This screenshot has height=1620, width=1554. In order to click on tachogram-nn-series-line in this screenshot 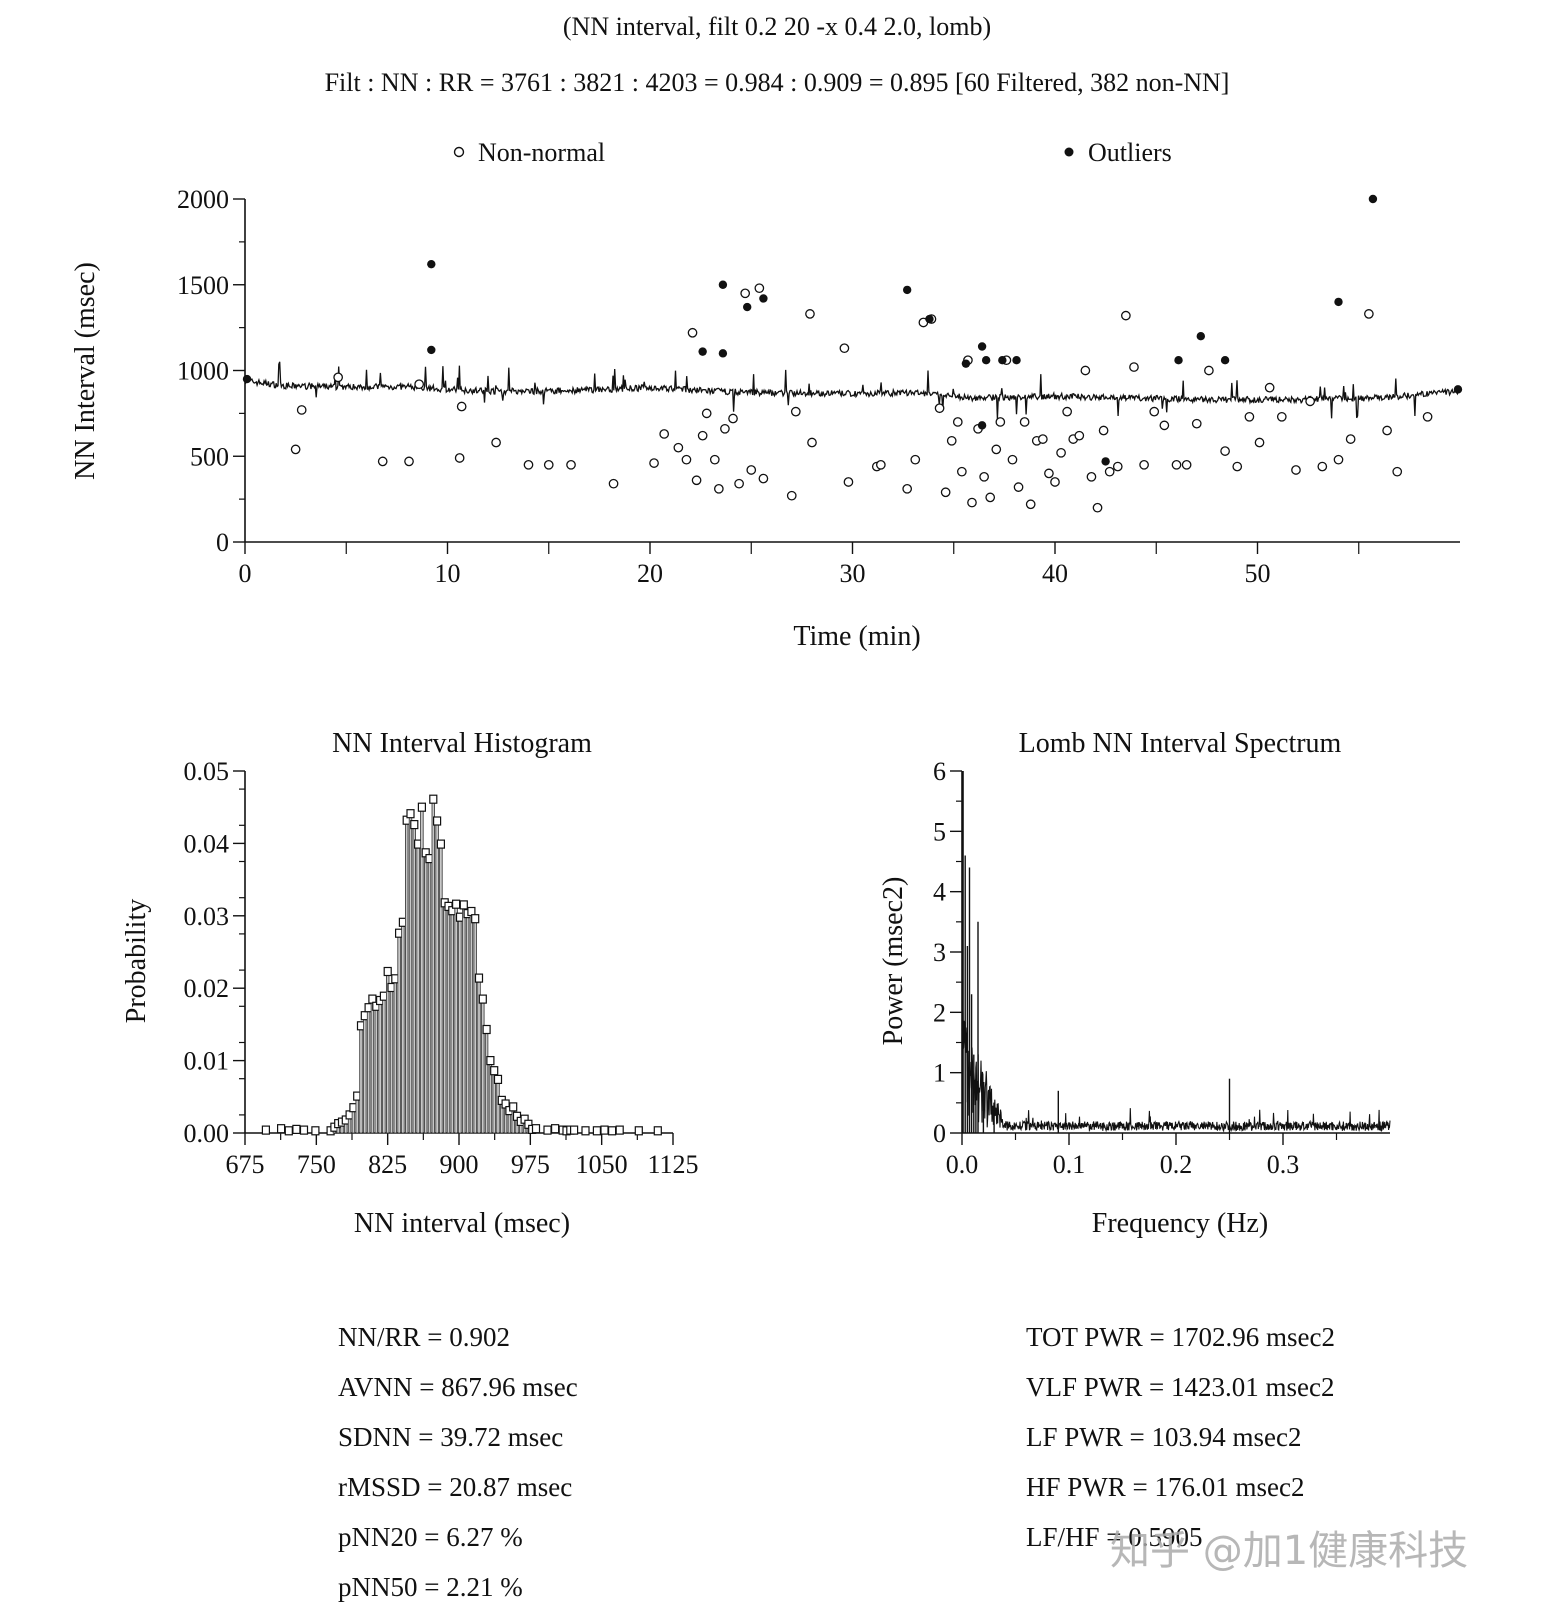, I will do `click(852, 390)`.